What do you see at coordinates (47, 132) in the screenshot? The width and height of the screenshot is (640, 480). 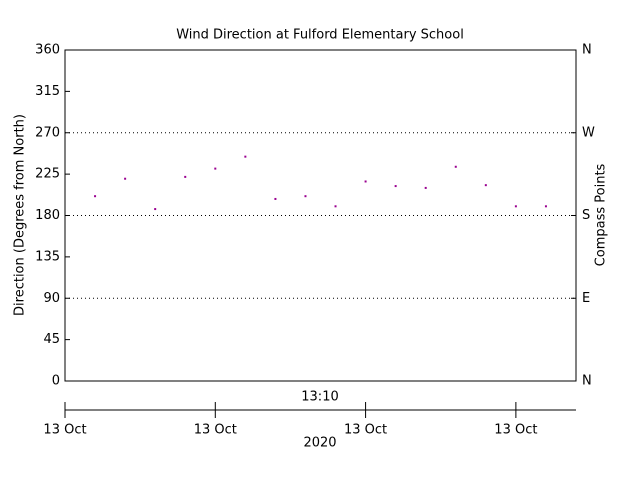 I see `y-tick-label: 270` at bounding box center [47, 132].